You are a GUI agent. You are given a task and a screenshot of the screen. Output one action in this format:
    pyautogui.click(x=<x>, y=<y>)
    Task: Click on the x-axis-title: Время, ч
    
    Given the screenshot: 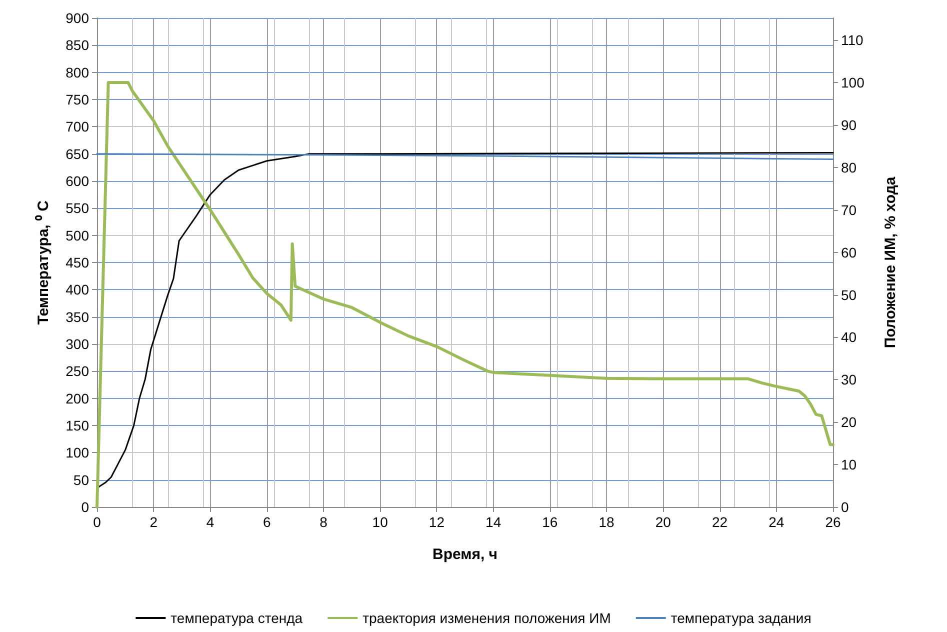 What is the action you would take?
    pyautogui.click(x=465, y=554)
    